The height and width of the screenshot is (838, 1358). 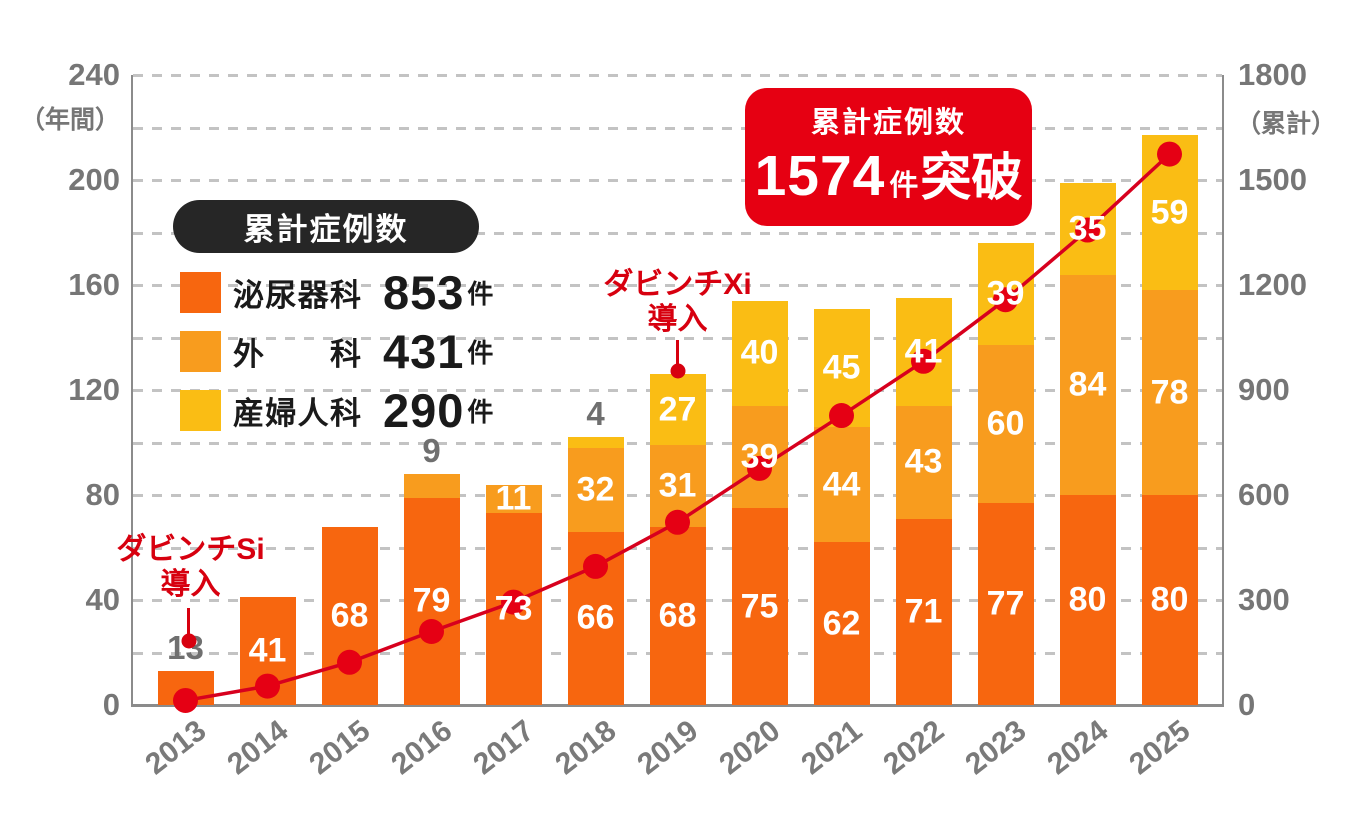 What do you see at coordinates (297, 354) in the screenshot?
I see `legend-label: 外科` at bounding box center [297, 354].